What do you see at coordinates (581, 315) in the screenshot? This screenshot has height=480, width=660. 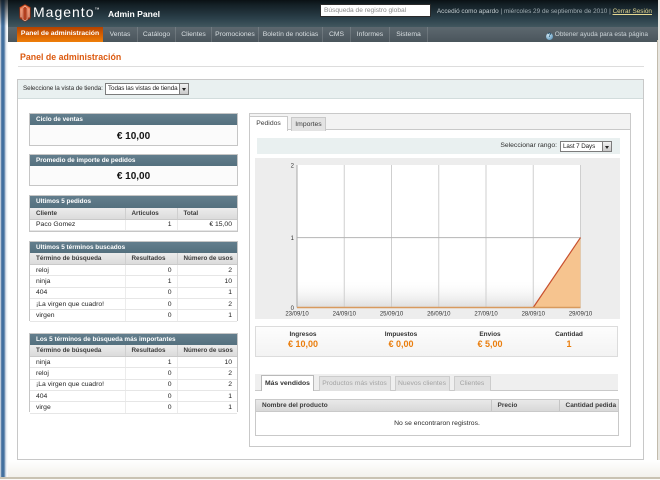 I see `svg-text: 29/09/10` at bounding box center [581, 315].